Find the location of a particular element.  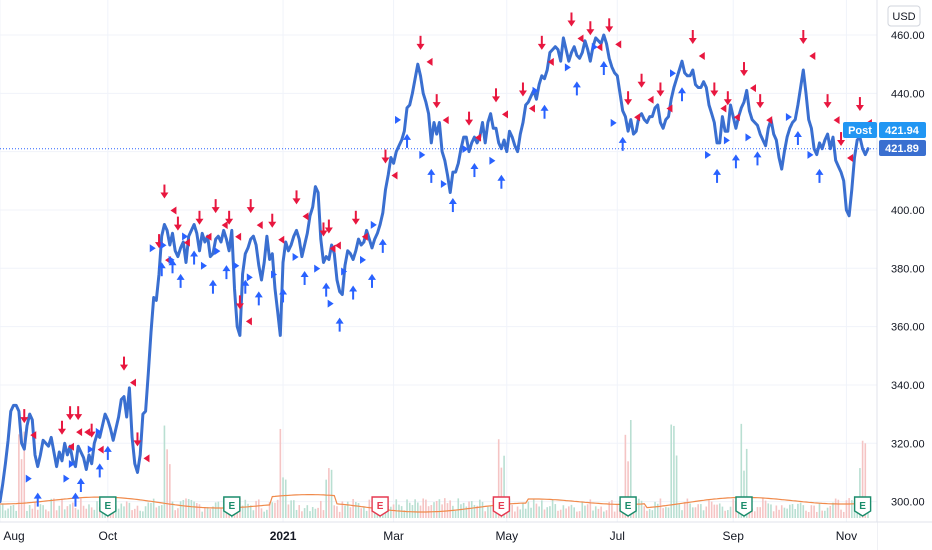

earnings-markers: EEEEEEEE is located at coordinates (515, 506).